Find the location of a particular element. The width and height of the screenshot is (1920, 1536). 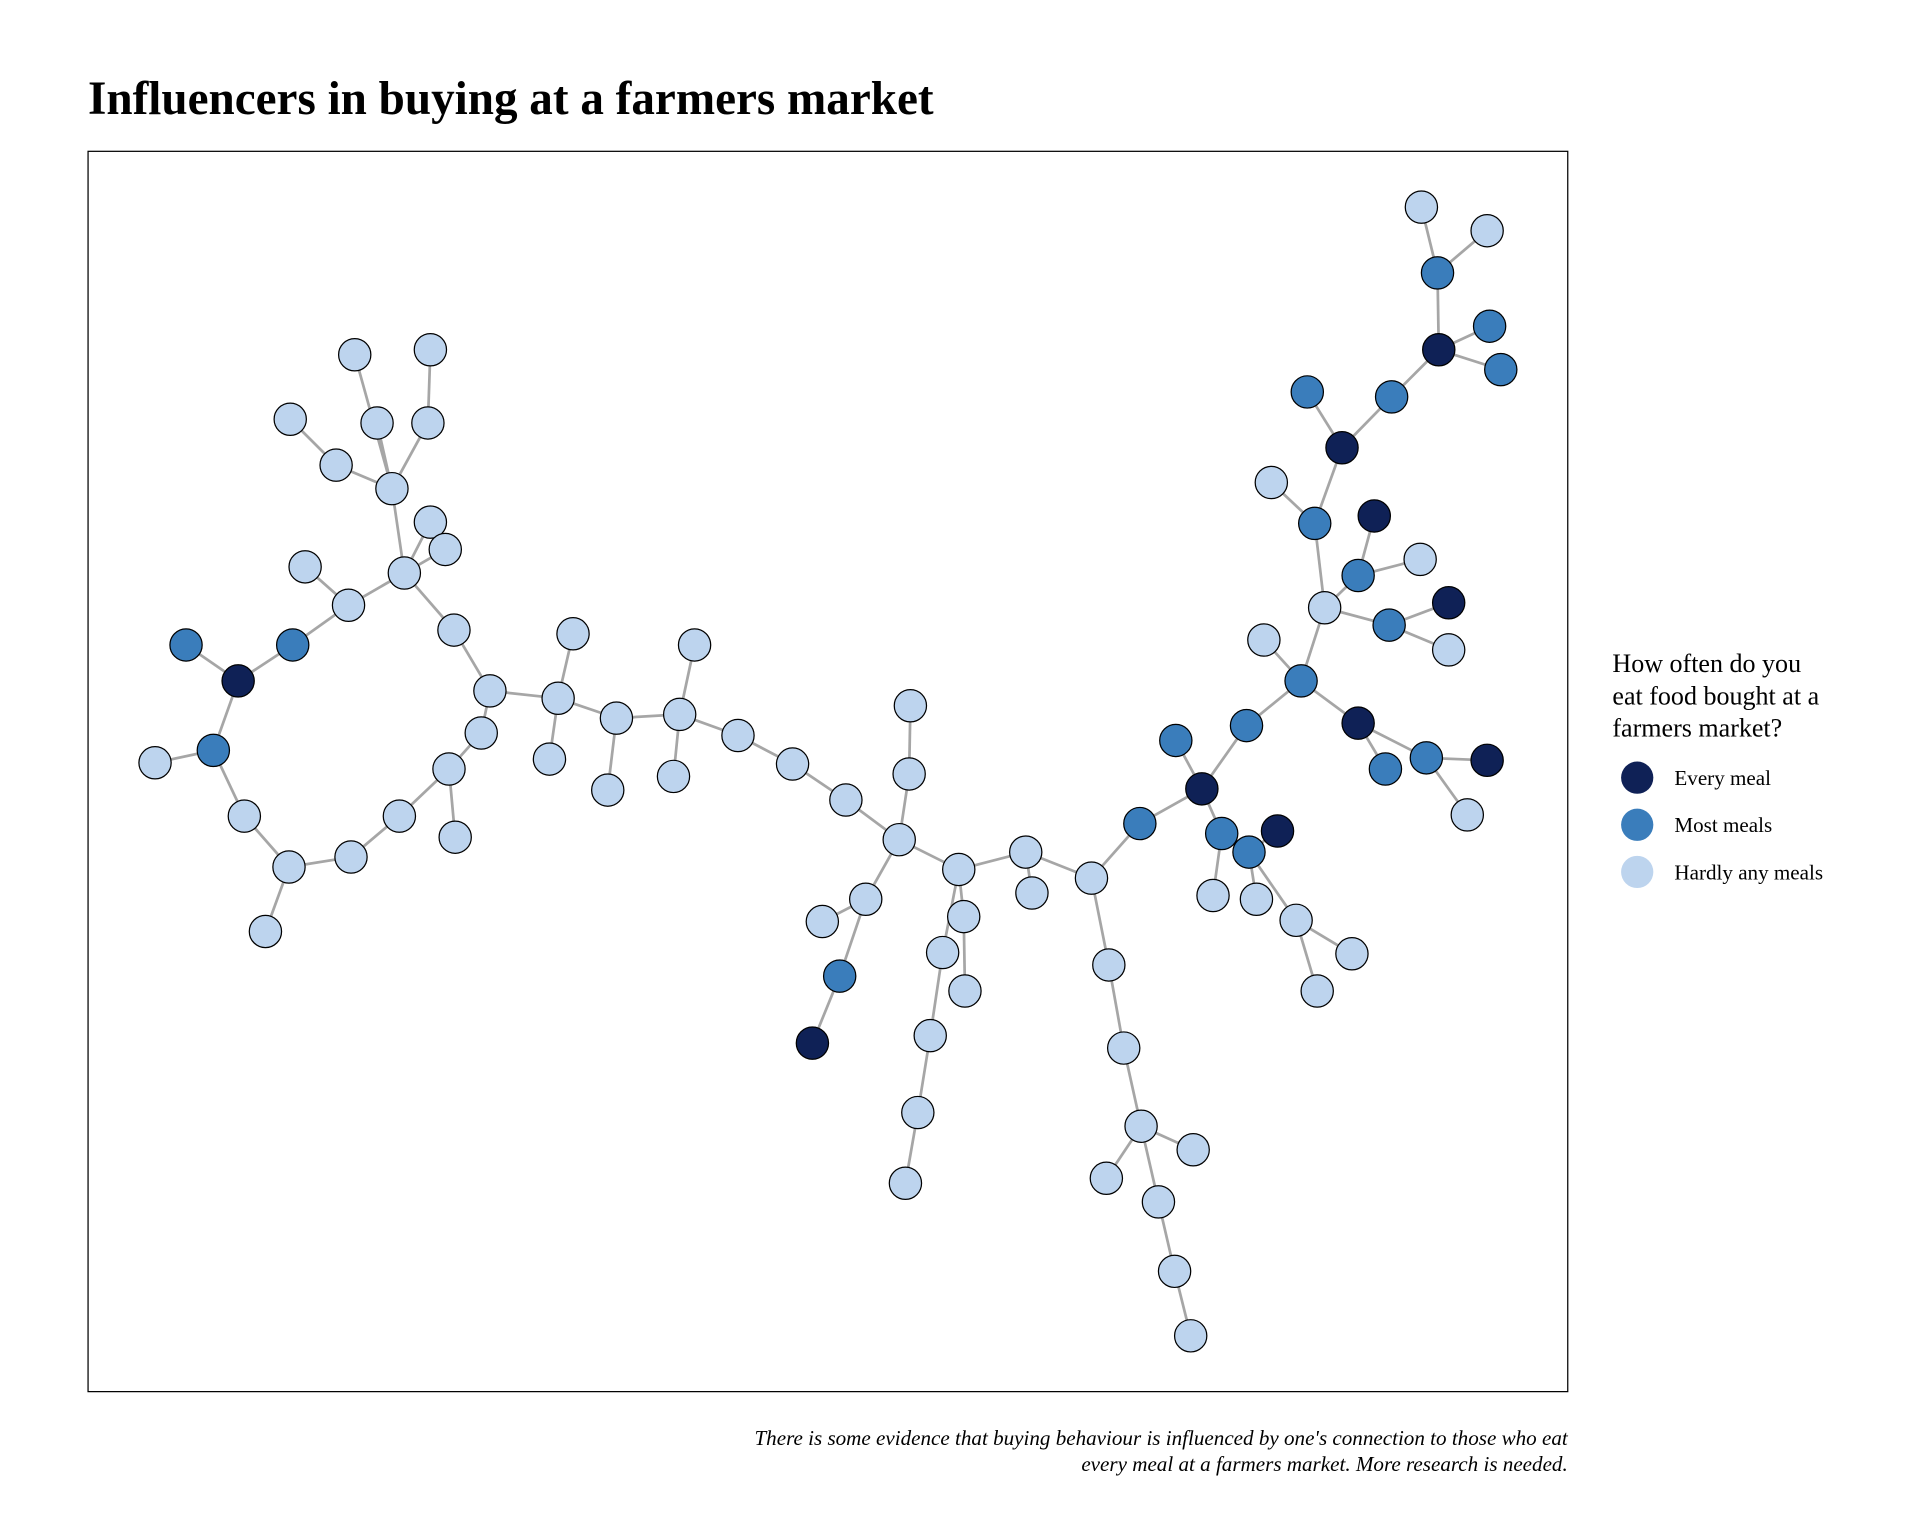

legend-title: eat food bought at a is located at coordinates (1715, 695).